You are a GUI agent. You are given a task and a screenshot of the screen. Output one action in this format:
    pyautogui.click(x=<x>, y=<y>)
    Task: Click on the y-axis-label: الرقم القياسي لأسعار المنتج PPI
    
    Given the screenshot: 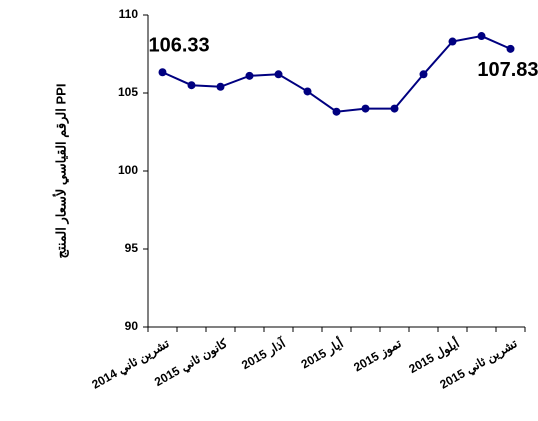 What is the action you would take?
    pyautogui.click(x=60, y=171)
    